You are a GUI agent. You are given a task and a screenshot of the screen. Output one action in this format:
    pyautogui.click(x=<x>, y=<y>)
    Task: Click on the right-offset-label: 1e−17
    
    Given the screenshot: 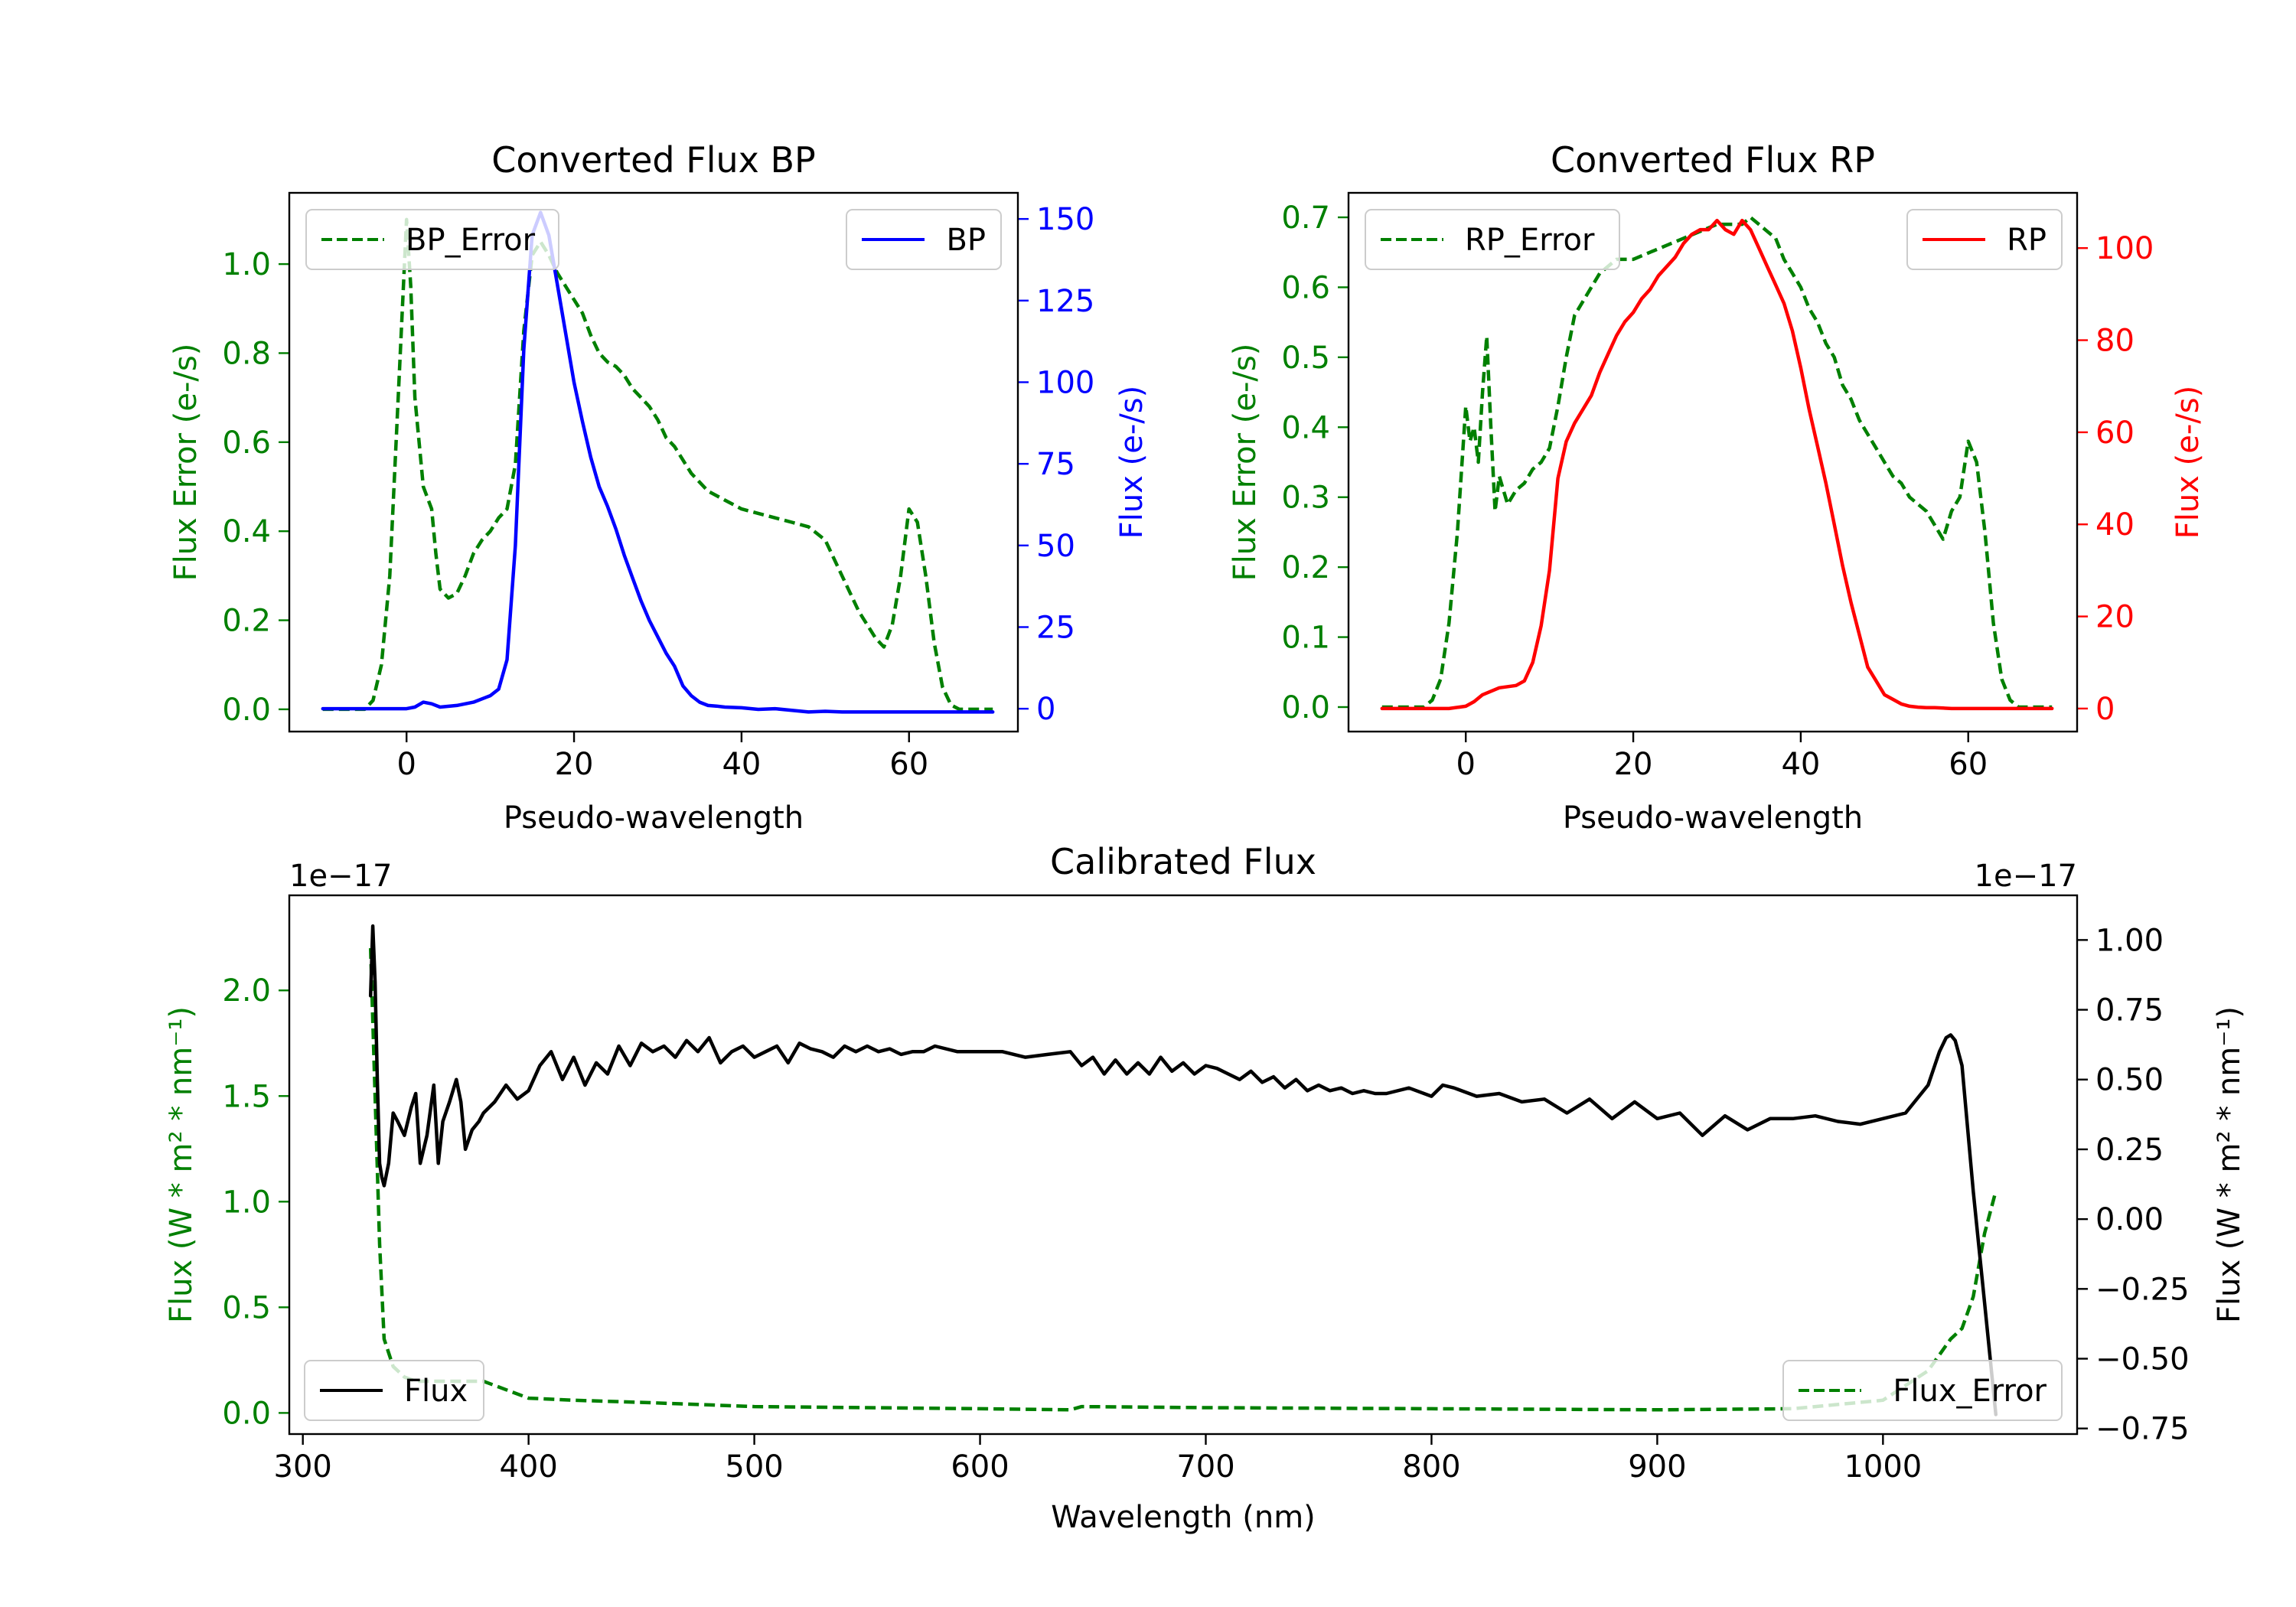 What is the action you would take?
    pyautogui.click(x=2026, y=876)
    